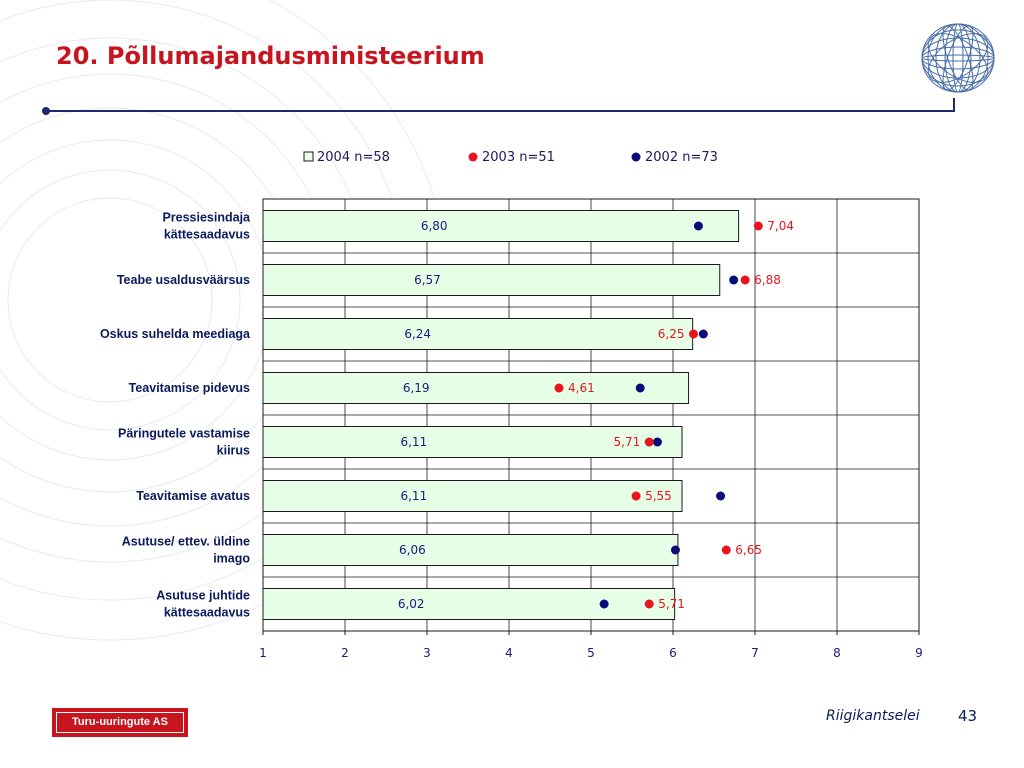 The width and height of the screenshot is (1024, 768). What do you see at coordinates (658, 496) in the screenshot?
I see `dot-2003-value-label: 5,55` at bounding box center [658, 496].